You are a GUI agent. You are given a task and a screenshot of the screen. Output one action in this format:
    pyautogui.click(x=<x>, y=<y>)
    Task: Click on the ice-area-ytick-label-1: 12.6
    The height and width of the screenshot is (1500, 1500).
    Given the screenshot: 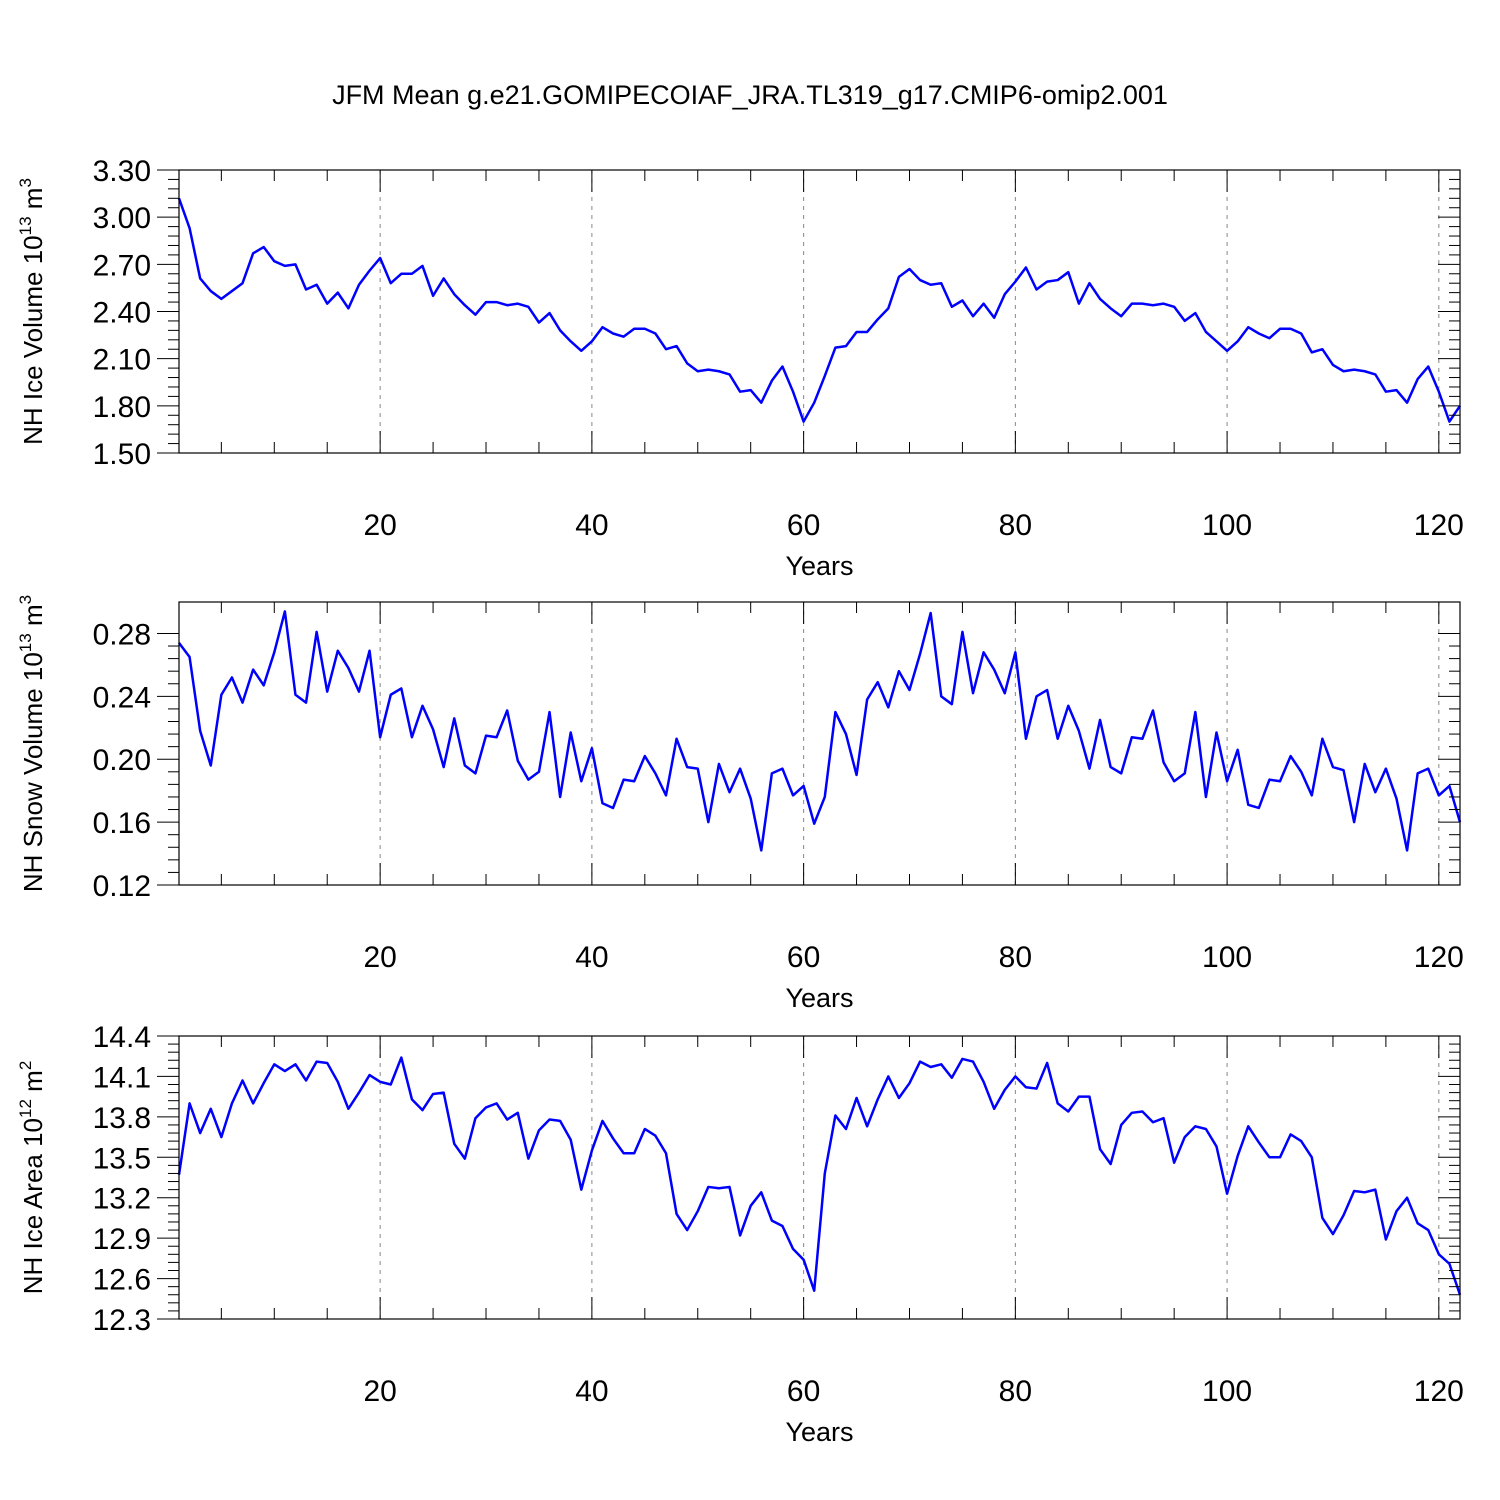 What is the action you would take?
    pyautogui.click(x=122, y=1280)
    